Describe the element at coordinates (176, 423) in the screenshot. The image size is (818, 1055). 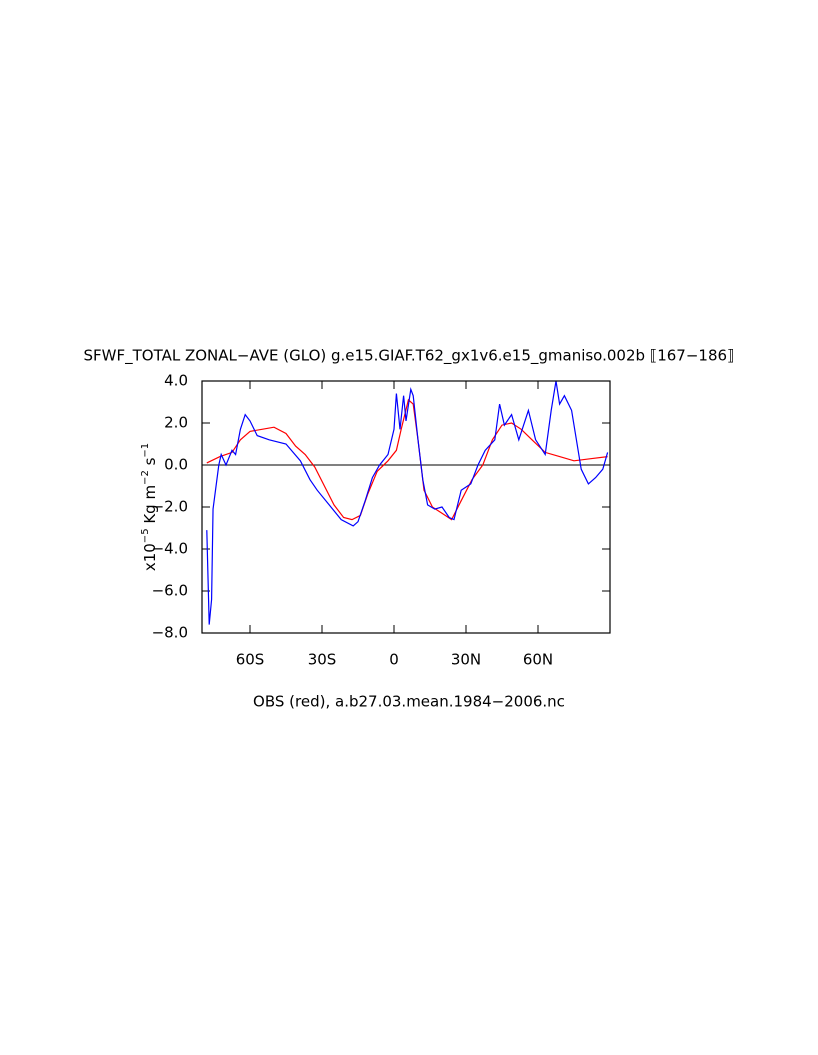
I see `y-tick-label: 2.0` at that location.